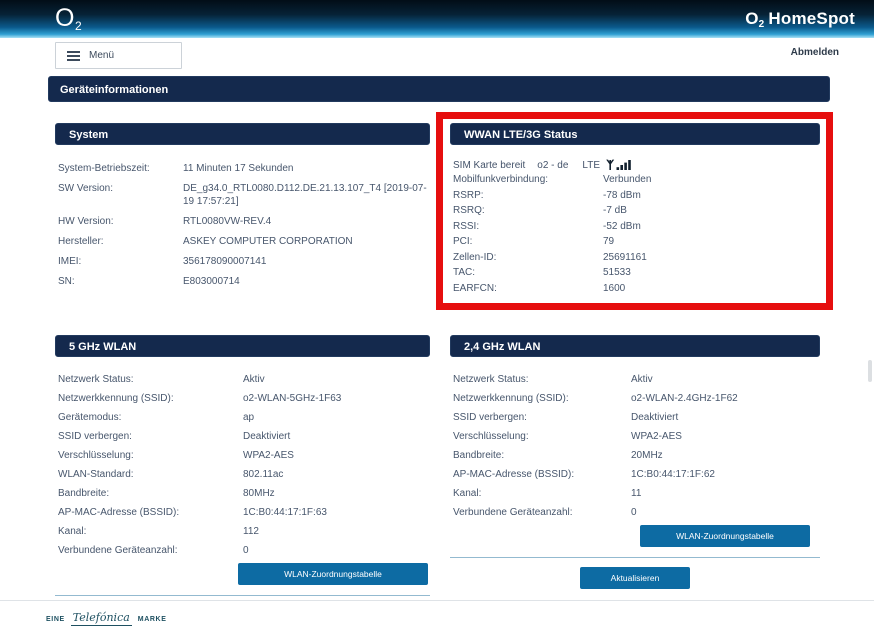 The height and width of the screenshot is (627, 874). Describe the element at coordinates (292, 398) in the screenshot. I see `row-value: o2-WLAN-5GHz-1F63` at that location.